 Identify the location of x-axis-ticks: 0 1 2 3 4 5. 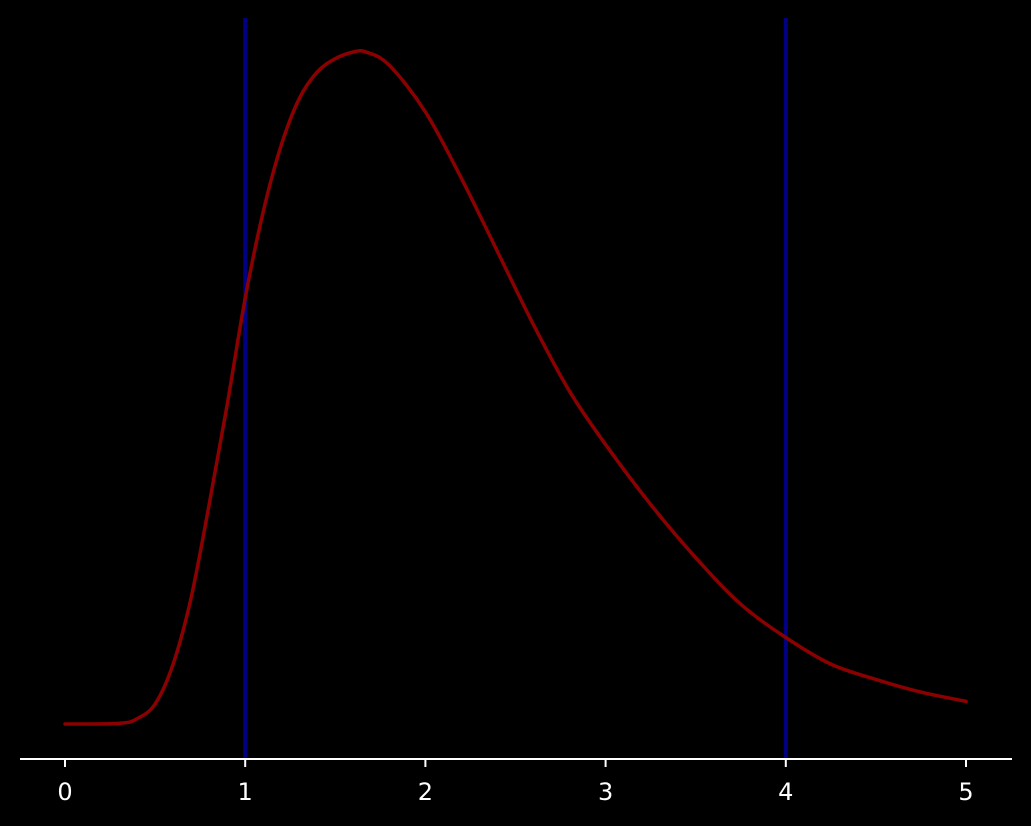
(515, 782).